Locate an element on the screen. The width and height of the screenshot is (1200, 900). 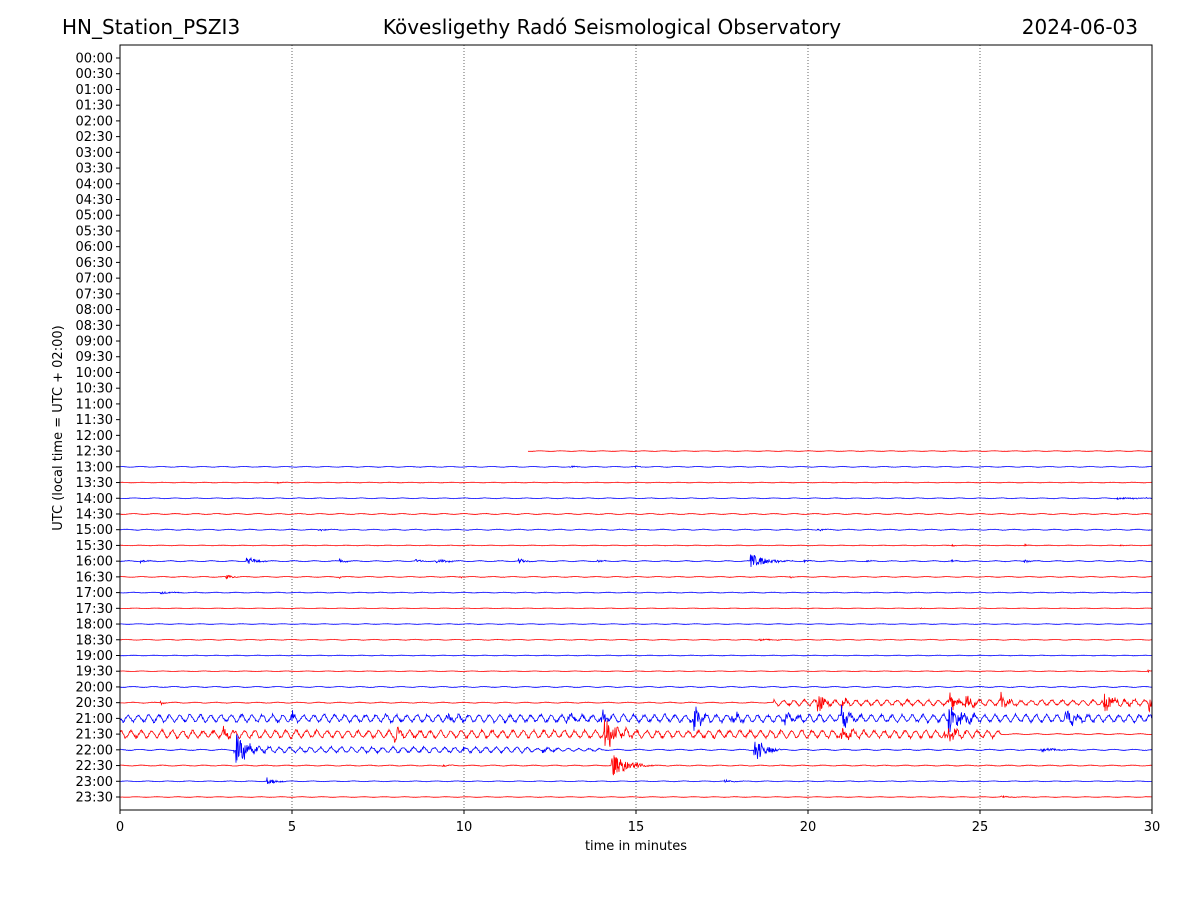
y-tick-label: 05:30 is located at coordinates (94, 231).